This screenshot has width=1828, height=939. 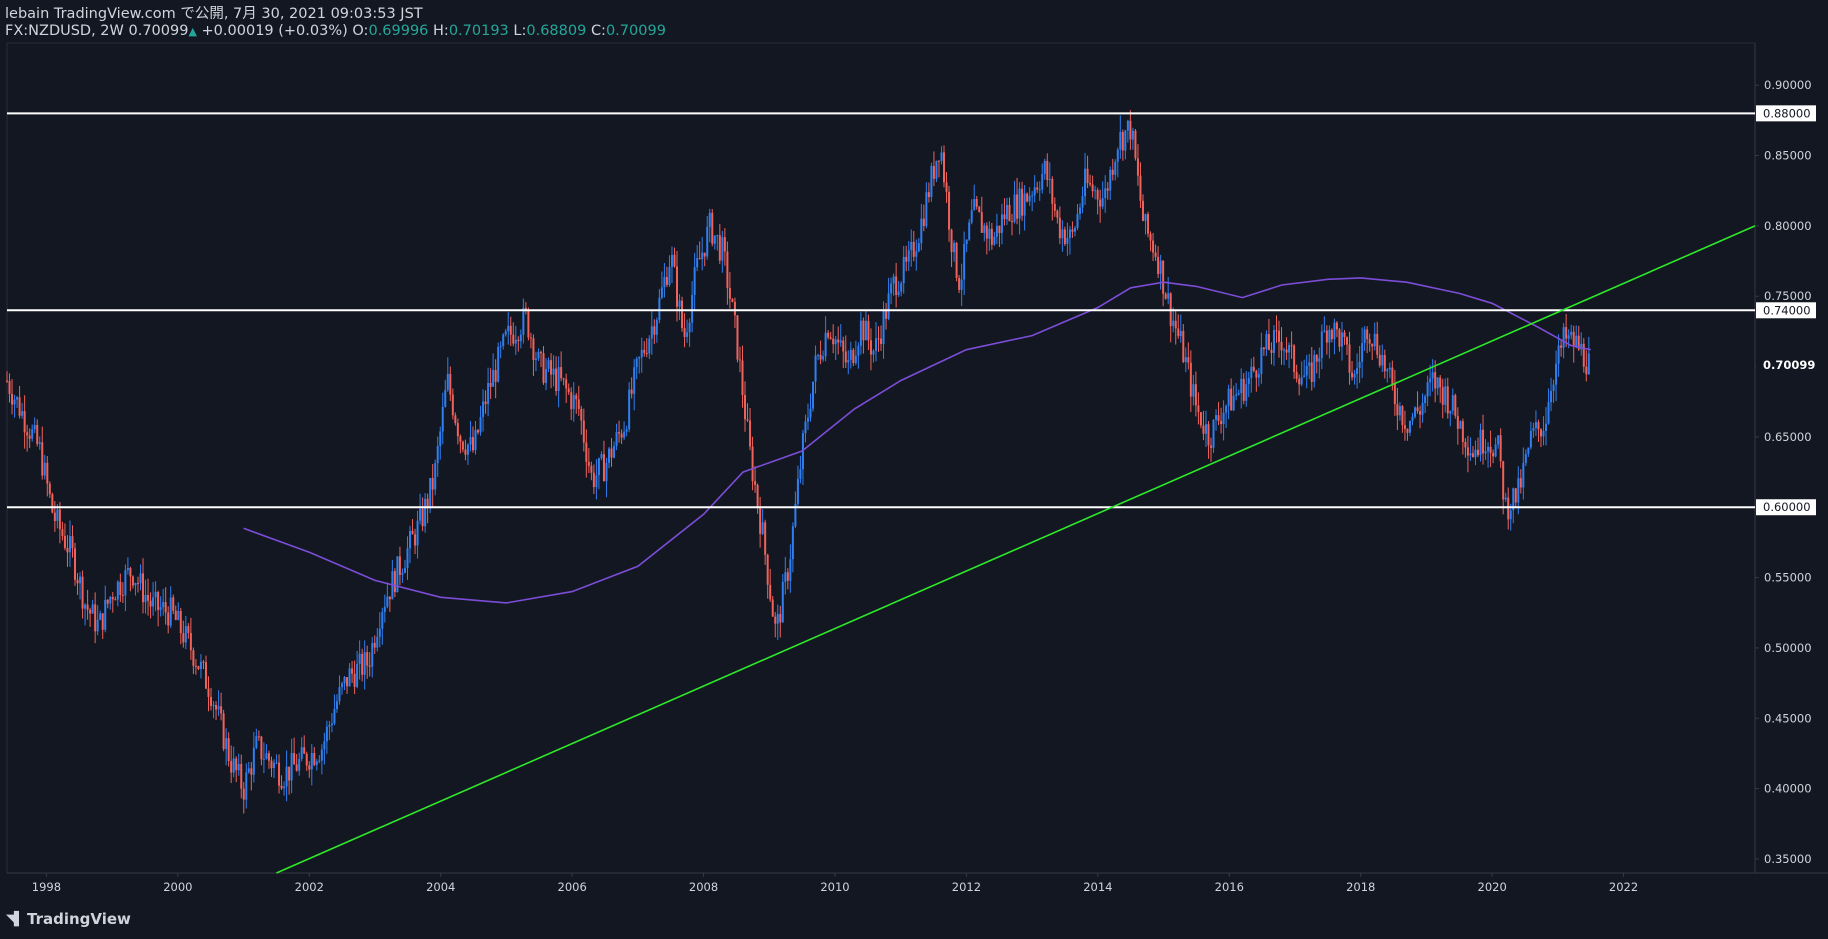 What do you see at coordinates (15, 919) in the screenshot?
I see `tradingview-logo-icon: ◥▌` at bounding box center [15, 919].